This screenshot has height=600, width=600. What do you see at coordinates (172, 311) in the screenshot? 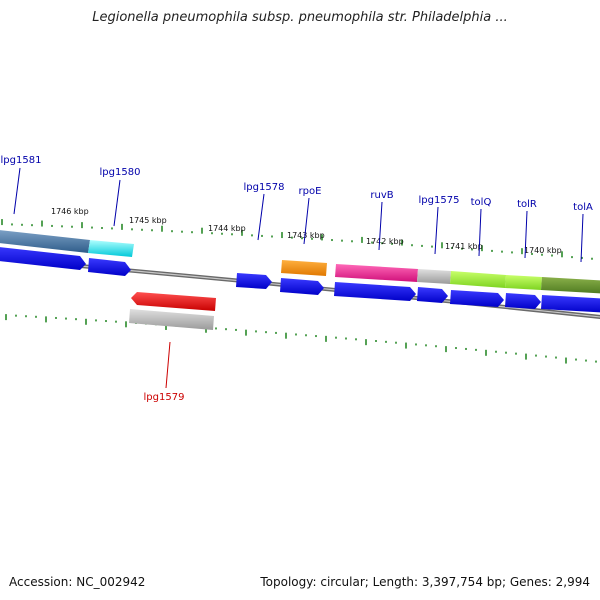
I see `gene-lpg1579` at bounding box center [172, 311].